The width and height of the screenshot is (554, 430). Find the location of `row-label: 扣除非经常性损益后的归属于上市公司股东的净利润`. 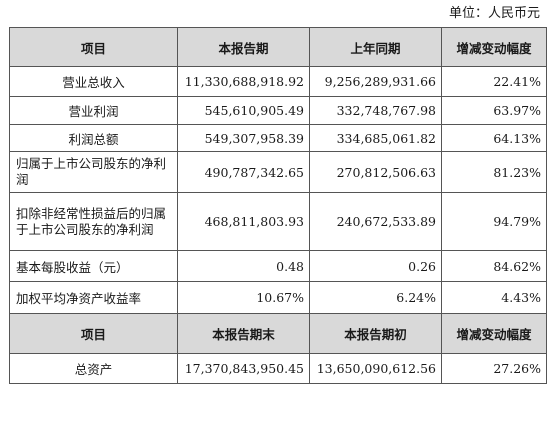

row-label: 扣除非经常性损益后的归属于上市公司股东的净利润 is located at coordinates (91, 221).